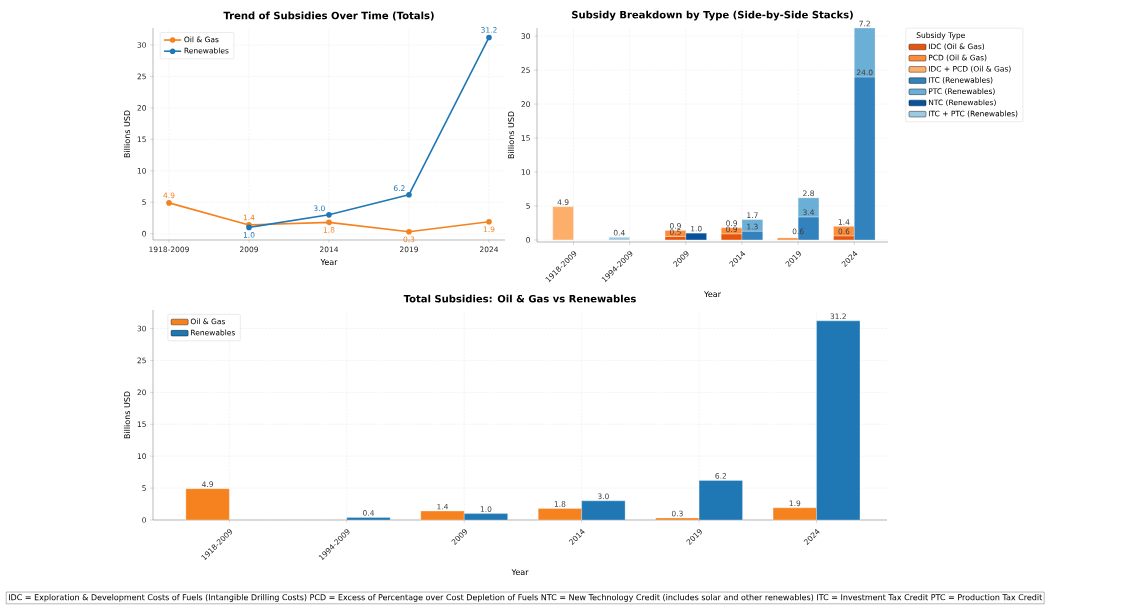  Describe the element at coordinates (525, 598) in the screenshot. I see `text: IDC = Exploration & Development Costs of Fuels (Intangible Drilling Costs) PCD = Excess of Percentage over Cost Depletion of Fuels NTC = New Technology Credit (includes solar and other renewables) ITC = Investment Tax Credit PTC = Production Tax Credit` at that location.